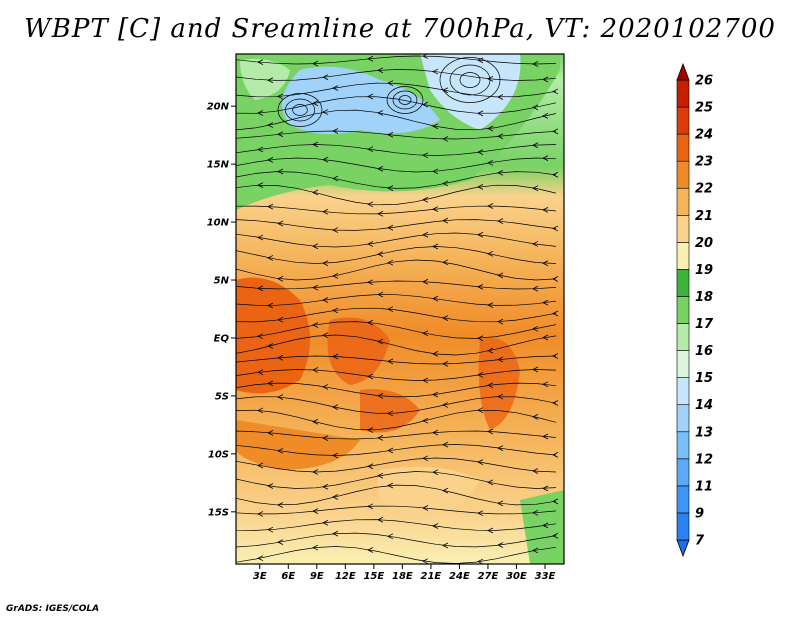  What do you see at coordinates (218, 223) in the screenshot?
I see `lat-tick-label: 10N` at bounding box center [218, 223].